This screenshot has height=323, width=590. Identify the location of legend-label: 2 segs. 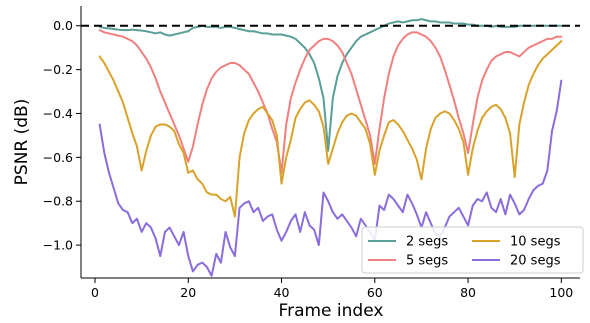
(427, 242).